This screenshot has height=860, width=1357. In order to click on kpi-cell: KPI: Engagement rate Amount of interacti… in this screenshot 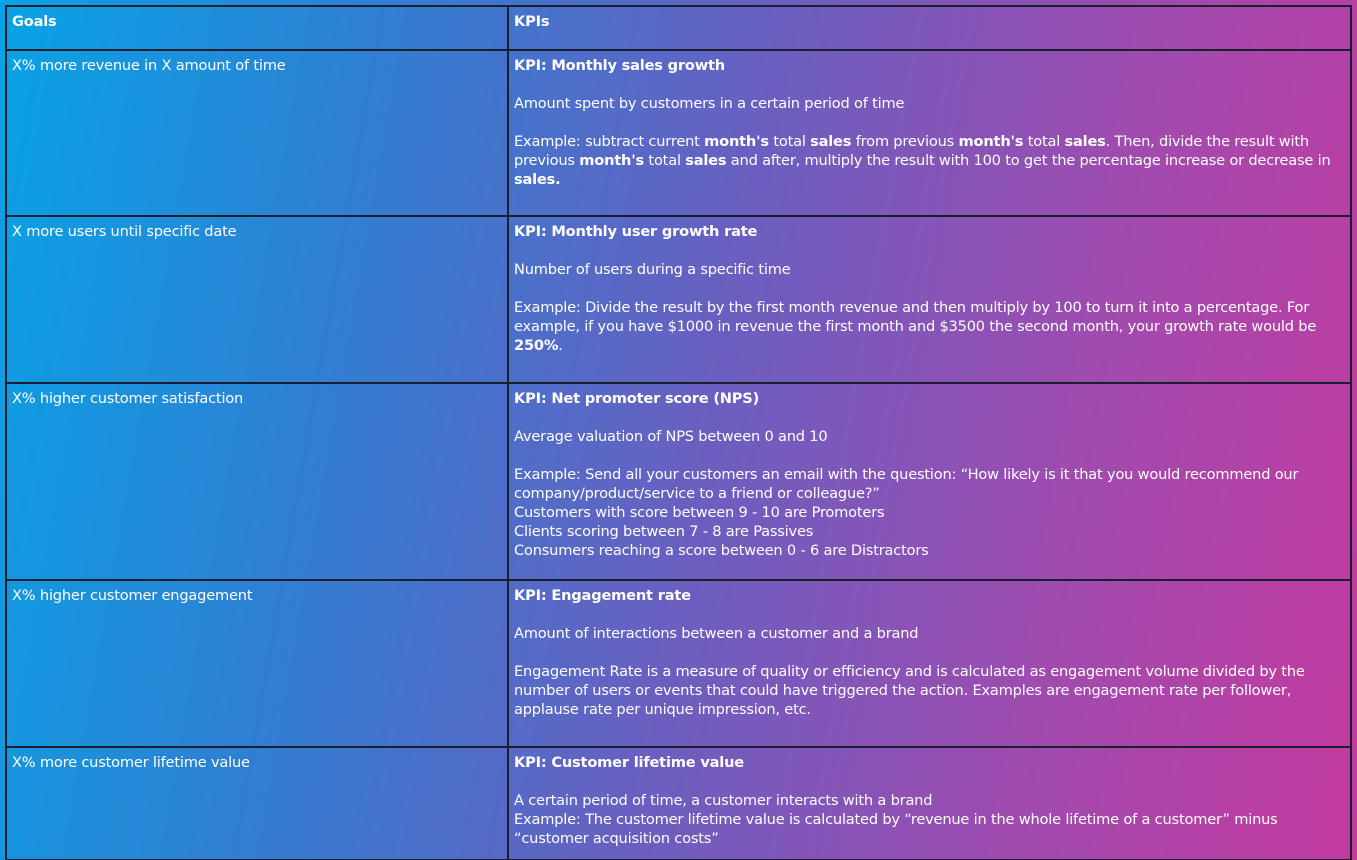, I will do `click(929, 663)`.